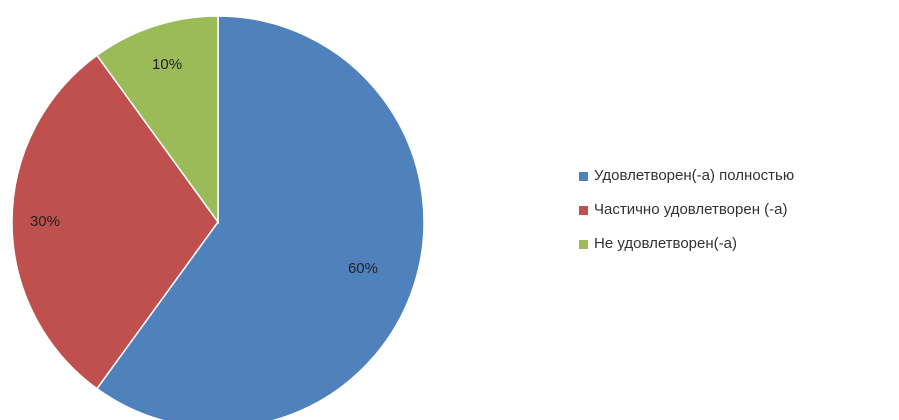 The image size is (899, 420). Describe the element at coordinates (583, 176) in the screenshot. I see `legend-swatch-fully-satisfied` at that location.